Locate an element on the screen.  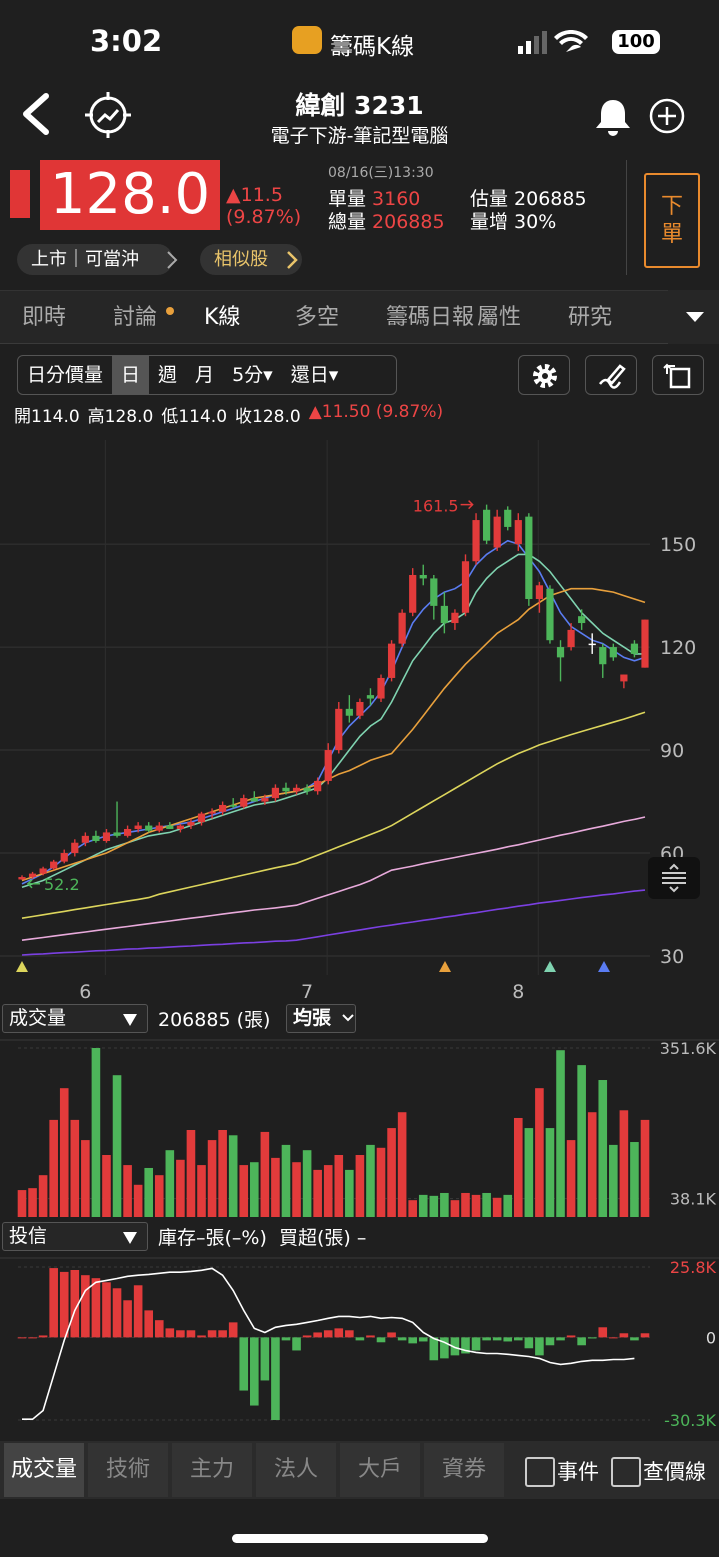
bottom-tab: 資券 is located at coordinates (464, 1470).